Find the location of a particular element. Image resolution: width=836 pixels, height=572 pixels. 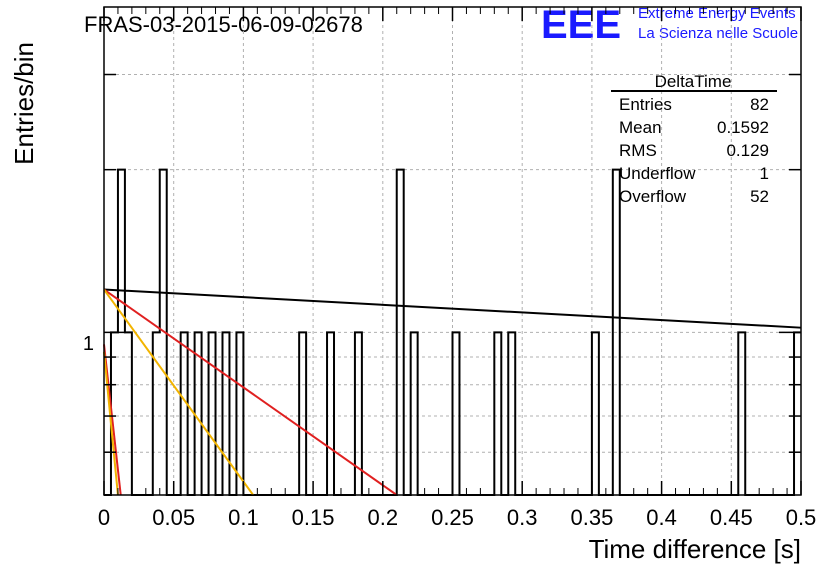

stats-label-2: RMS is located at coordinates (638, 150).